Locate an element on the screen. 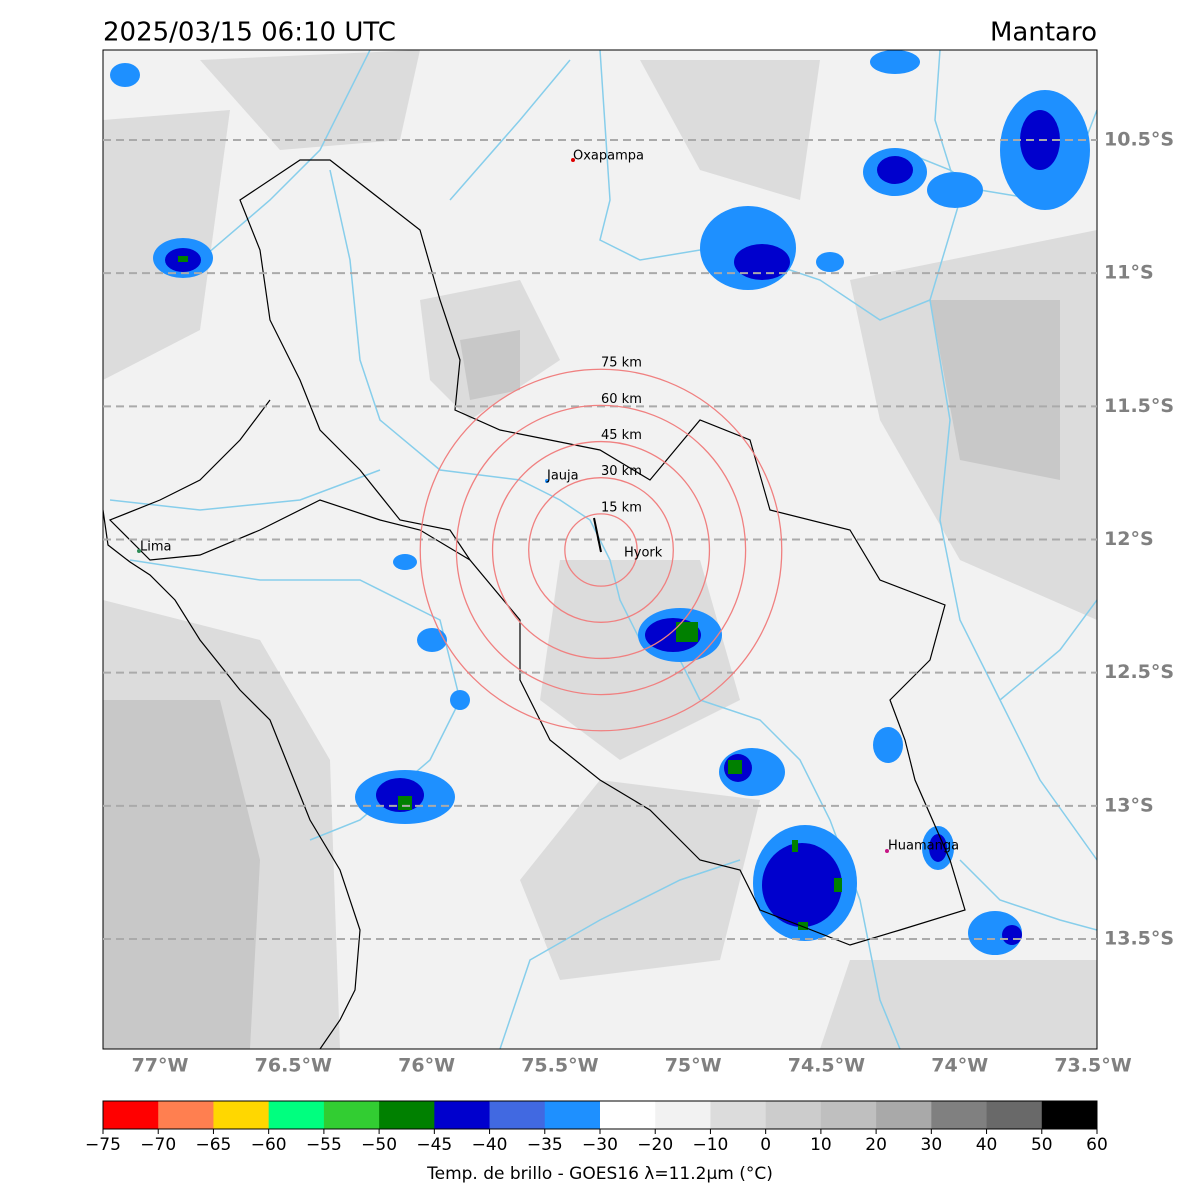 The image size is (1200, 1200). lon-label: 74.5°W is located at coordinates (826, 1066).